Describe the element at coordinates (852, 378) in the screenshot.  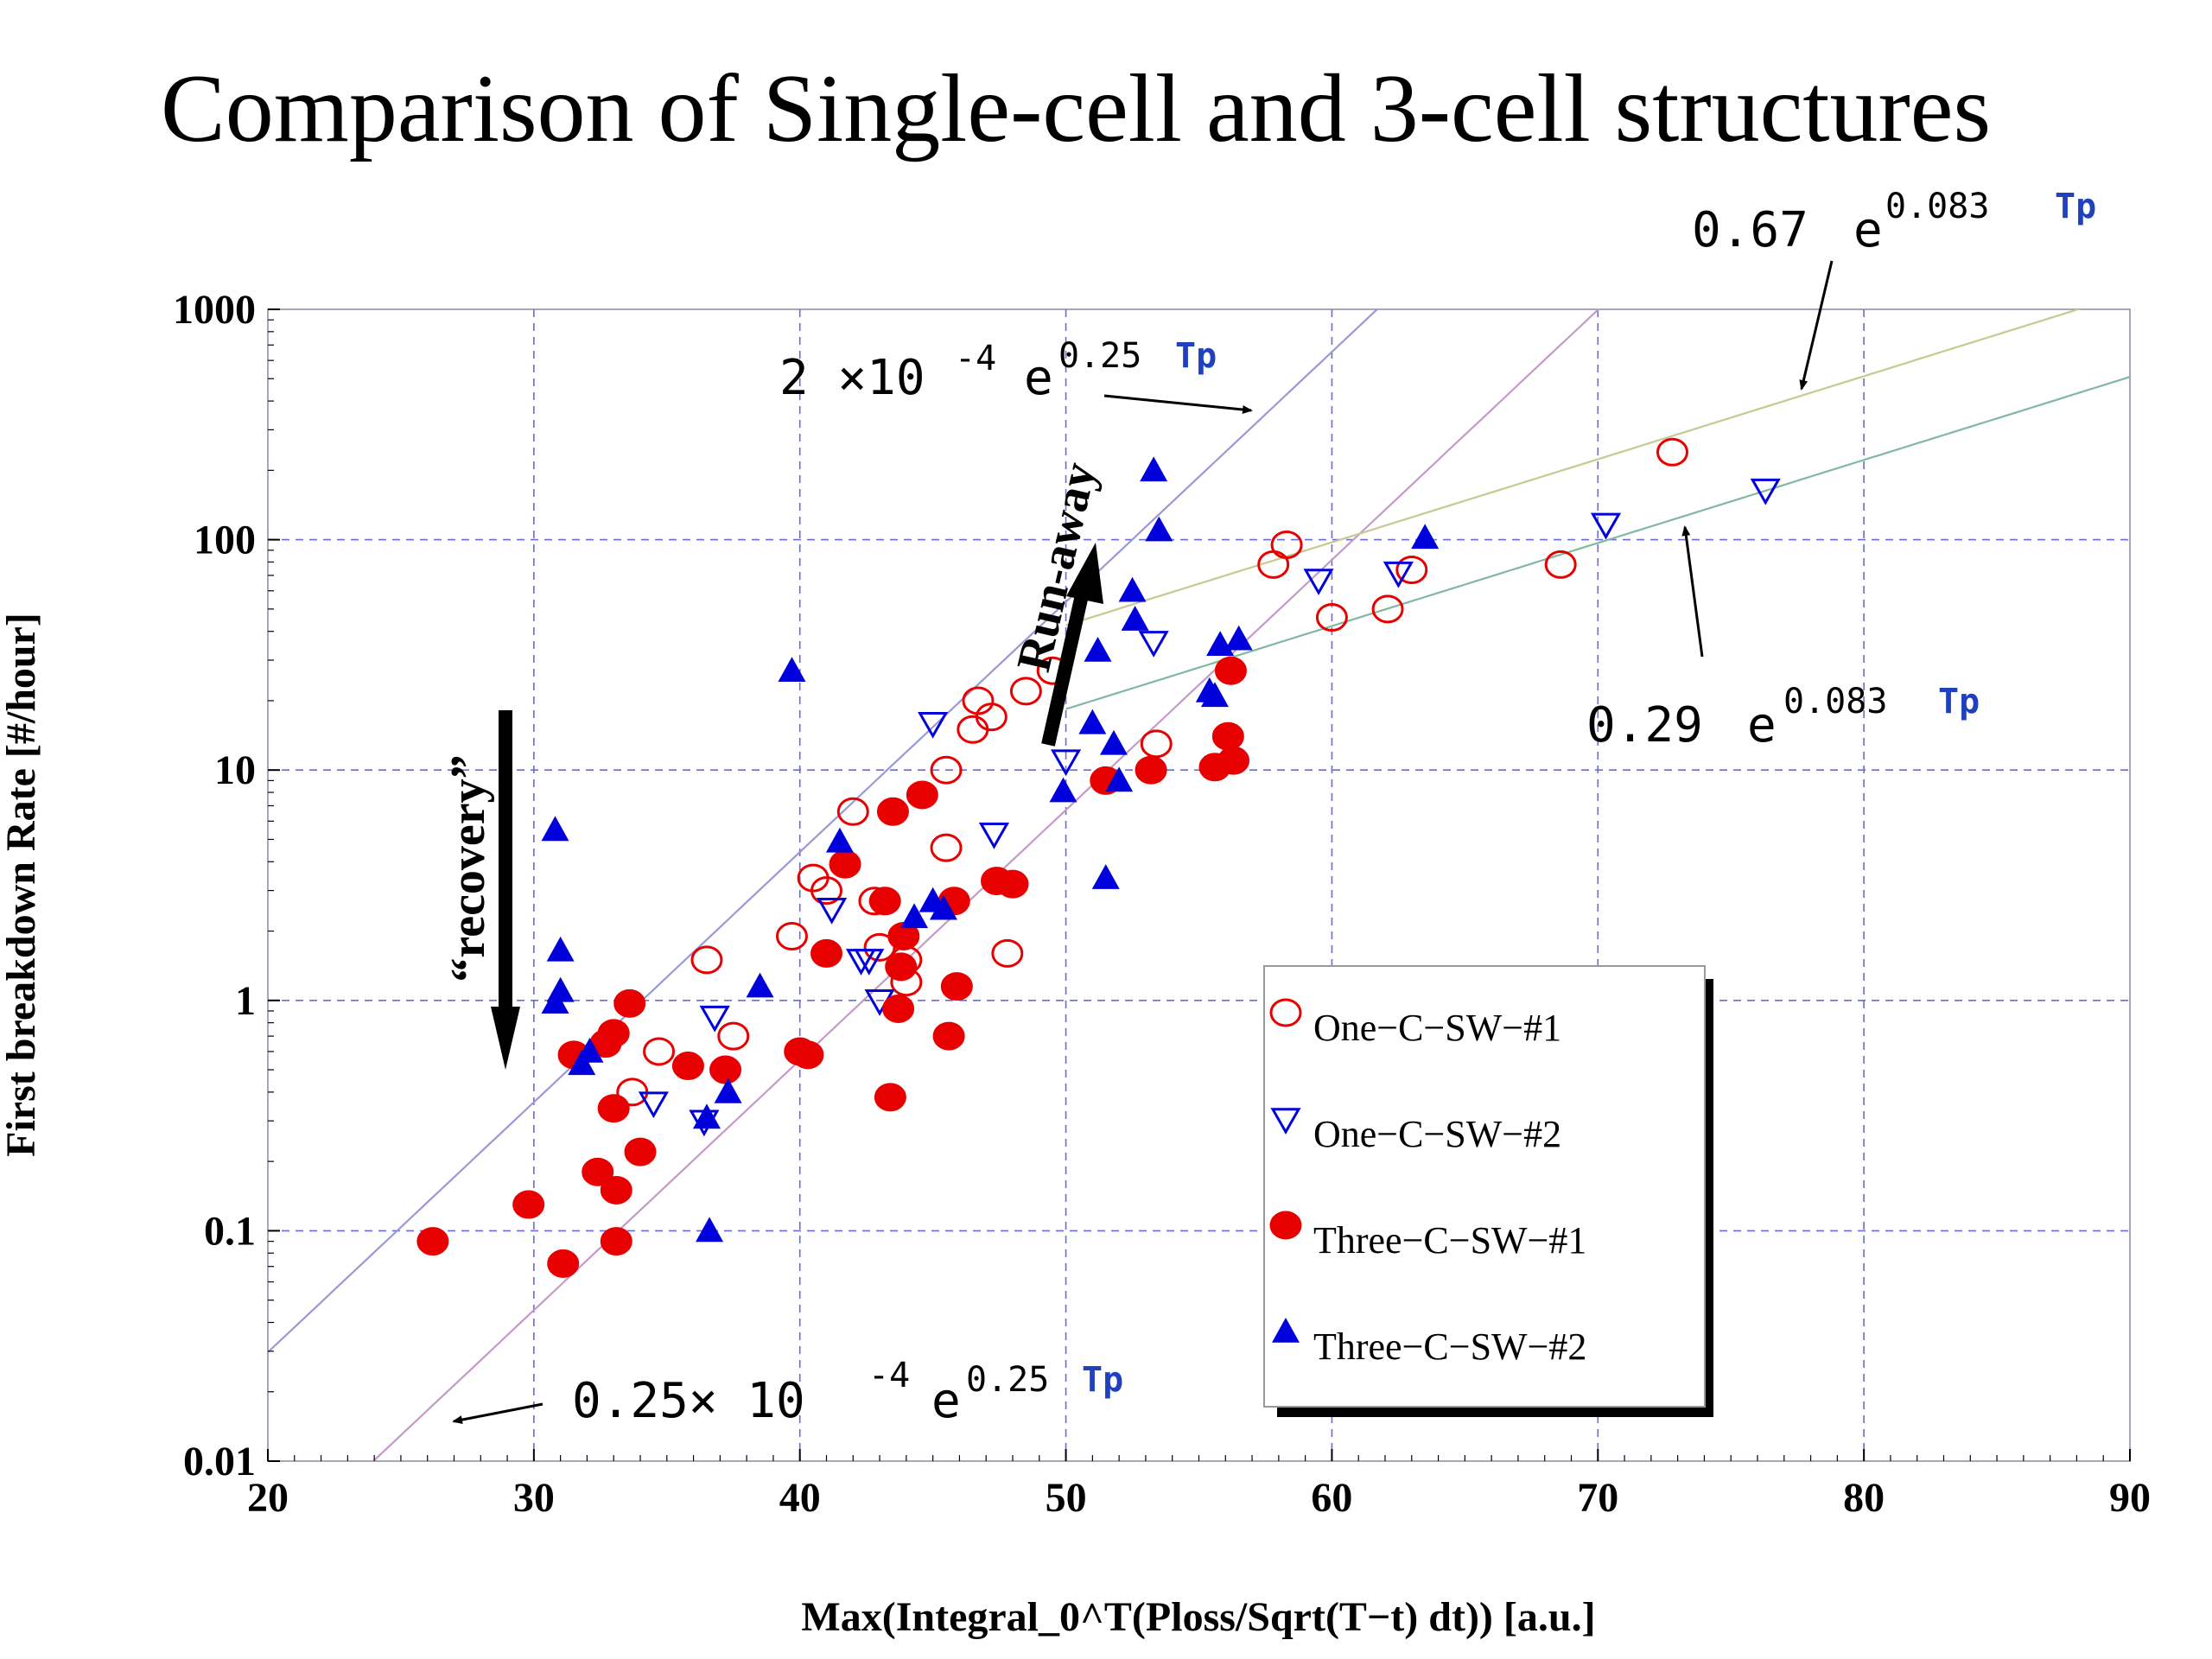
I see `svg-text: 2 ×10` at that location.